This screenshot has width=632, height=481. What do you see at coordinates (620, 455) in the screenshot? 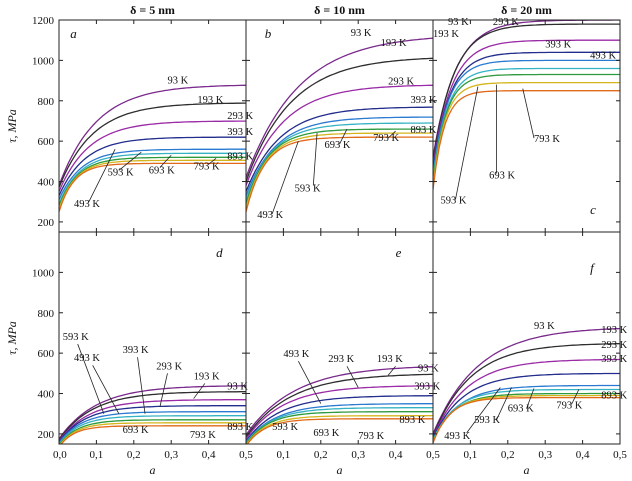
I see `x-tick-label: 0,5` at bounding box center [620, 455].